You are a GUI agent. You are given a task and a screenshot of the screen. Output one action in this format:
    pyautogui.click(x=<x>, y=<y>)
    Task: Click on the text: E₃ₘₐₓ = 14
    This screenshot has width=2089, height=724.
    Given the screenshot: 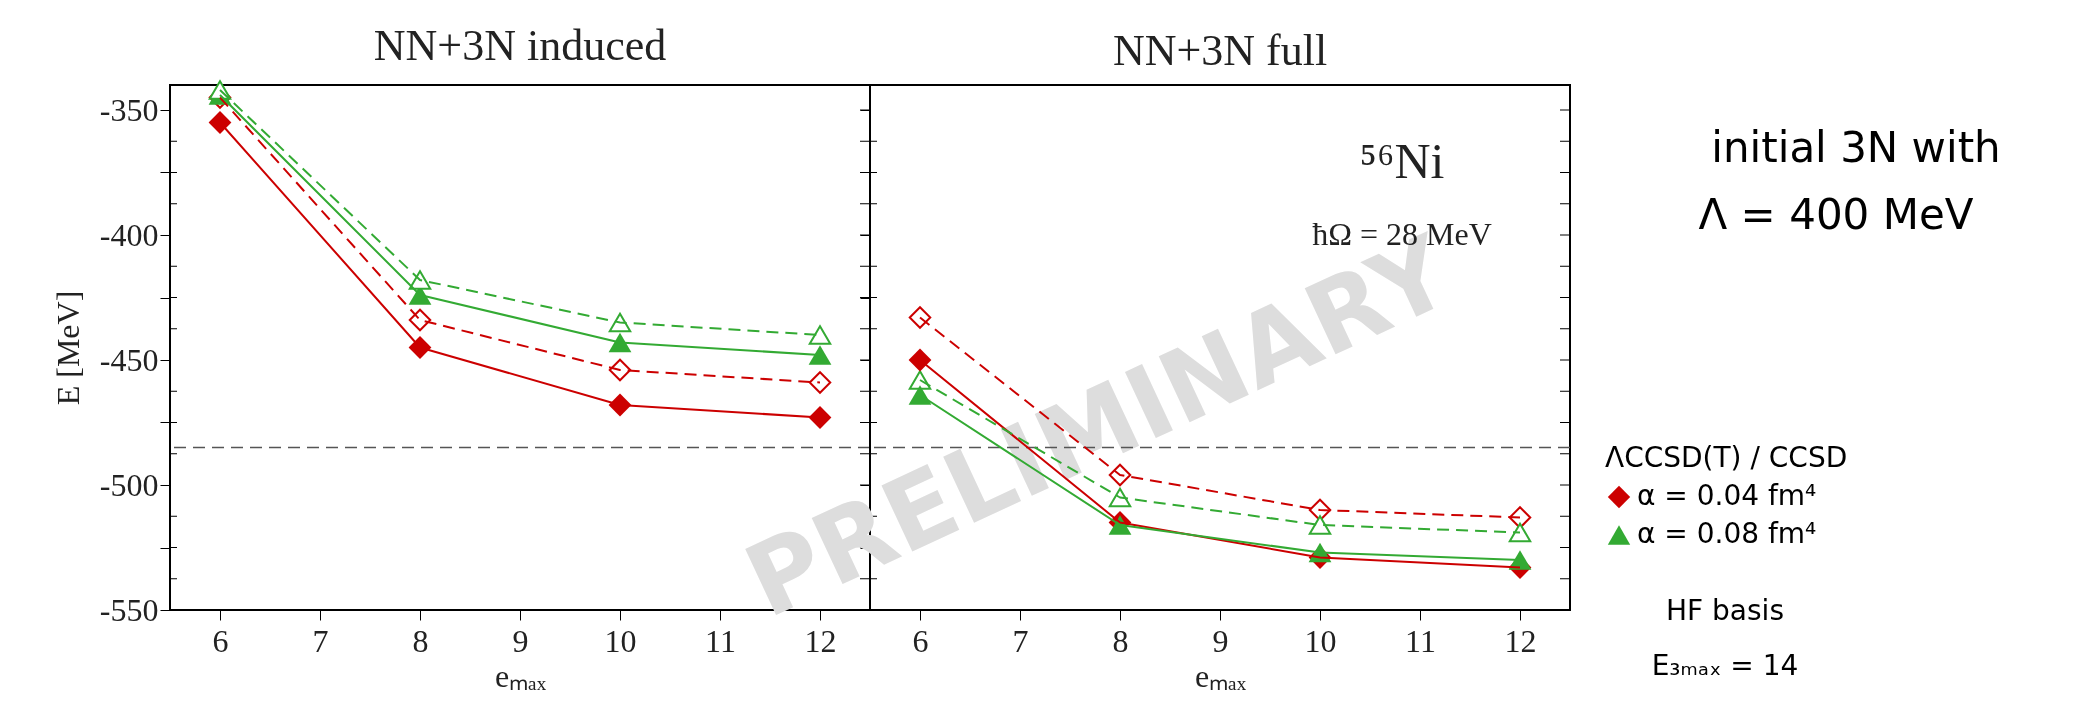 What is the action you would take?
    pyautogui.click(x=1725, y=665)
    